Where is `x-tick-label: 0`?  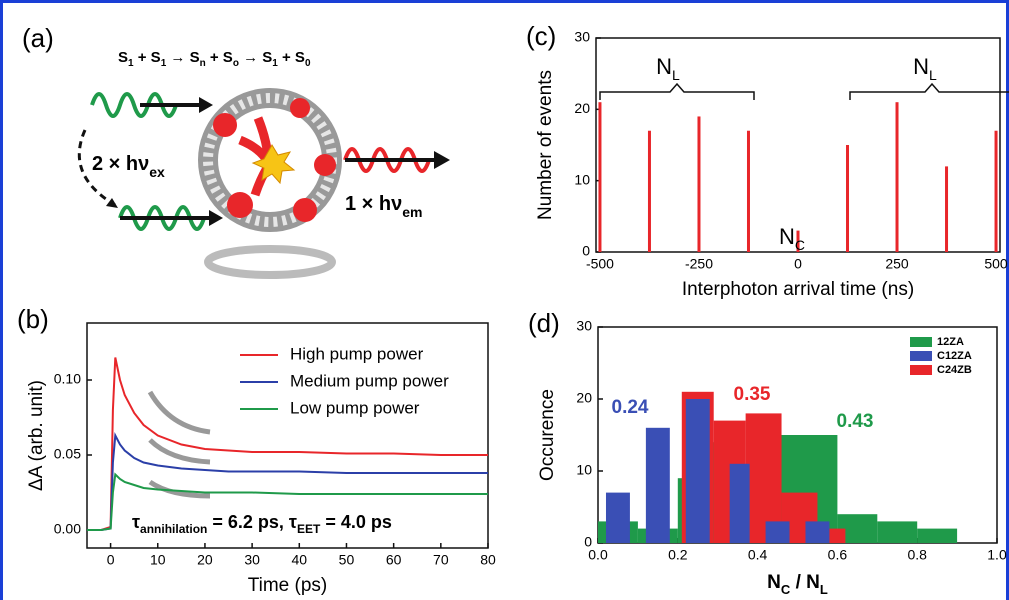 x-tick-label: 0 is located at coordinates (798, 264).